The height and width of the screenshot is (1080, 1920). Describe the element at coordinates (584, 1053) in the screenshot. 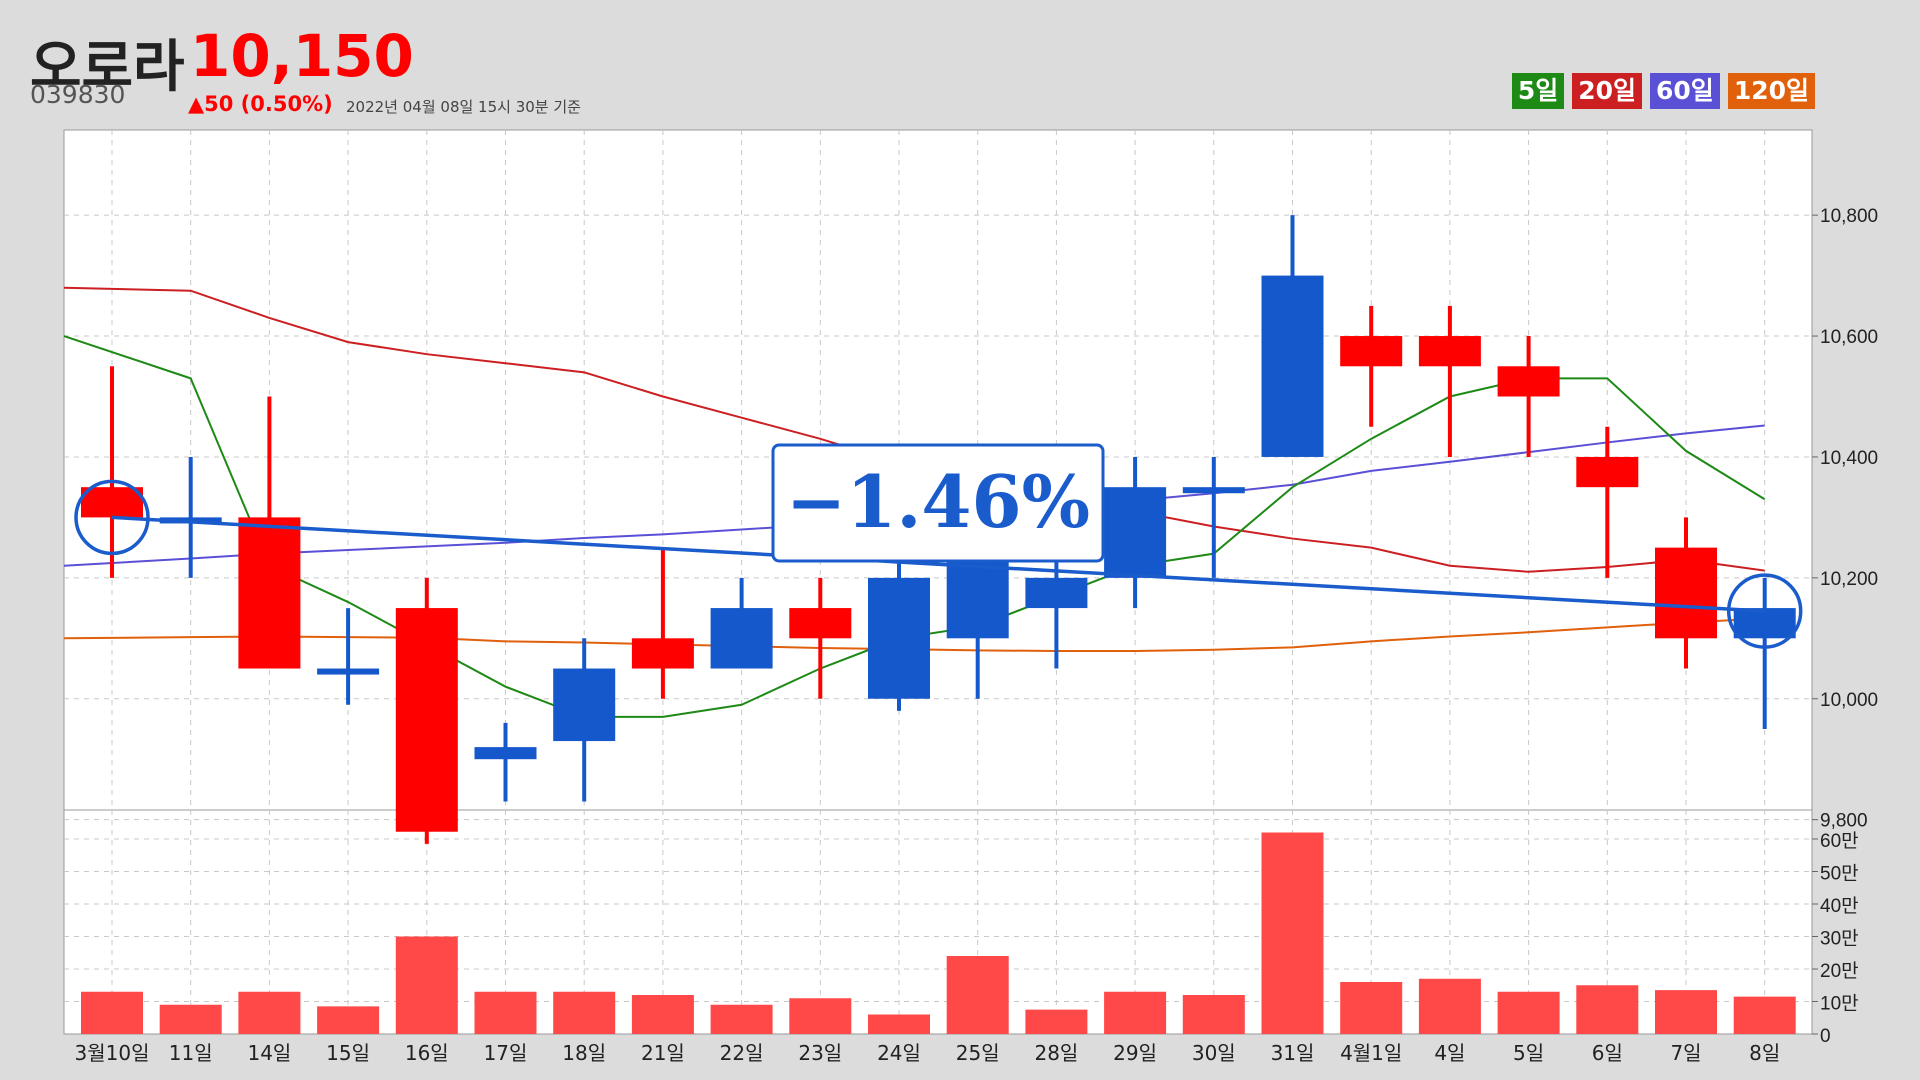

I see `x-tick-label: 18일` at that location.